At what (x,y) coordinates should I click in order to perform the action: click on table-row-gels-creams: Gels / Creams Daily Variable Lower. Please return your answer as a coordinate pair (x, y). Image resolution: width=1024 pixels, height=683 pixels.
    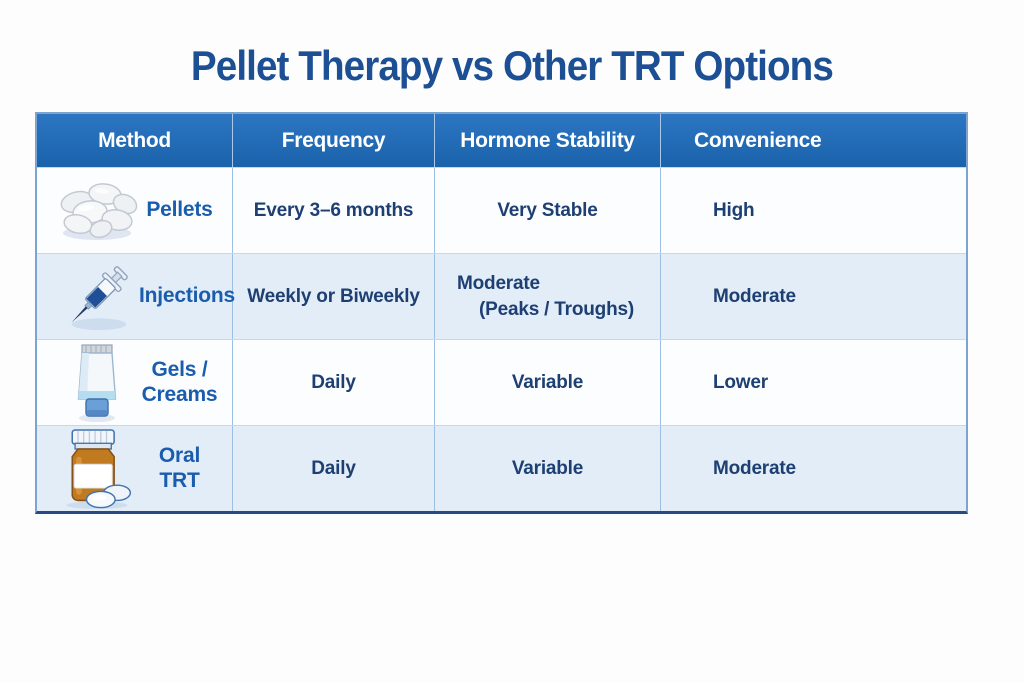
    Looking at the image, I should click on (501, 382).